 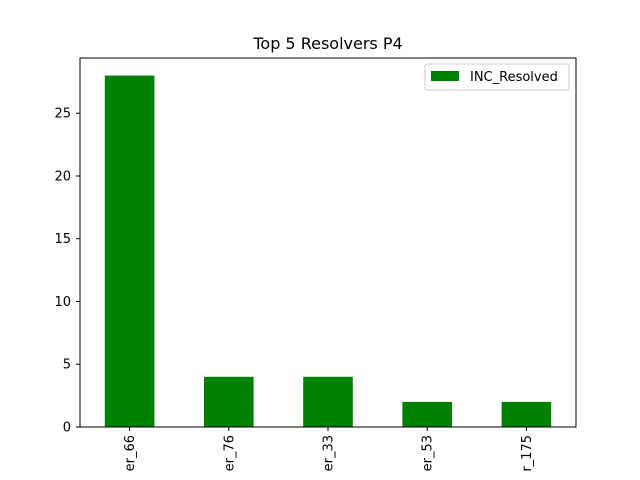 I want to click on y-tick-label: 5, so click(x=67, y=365).